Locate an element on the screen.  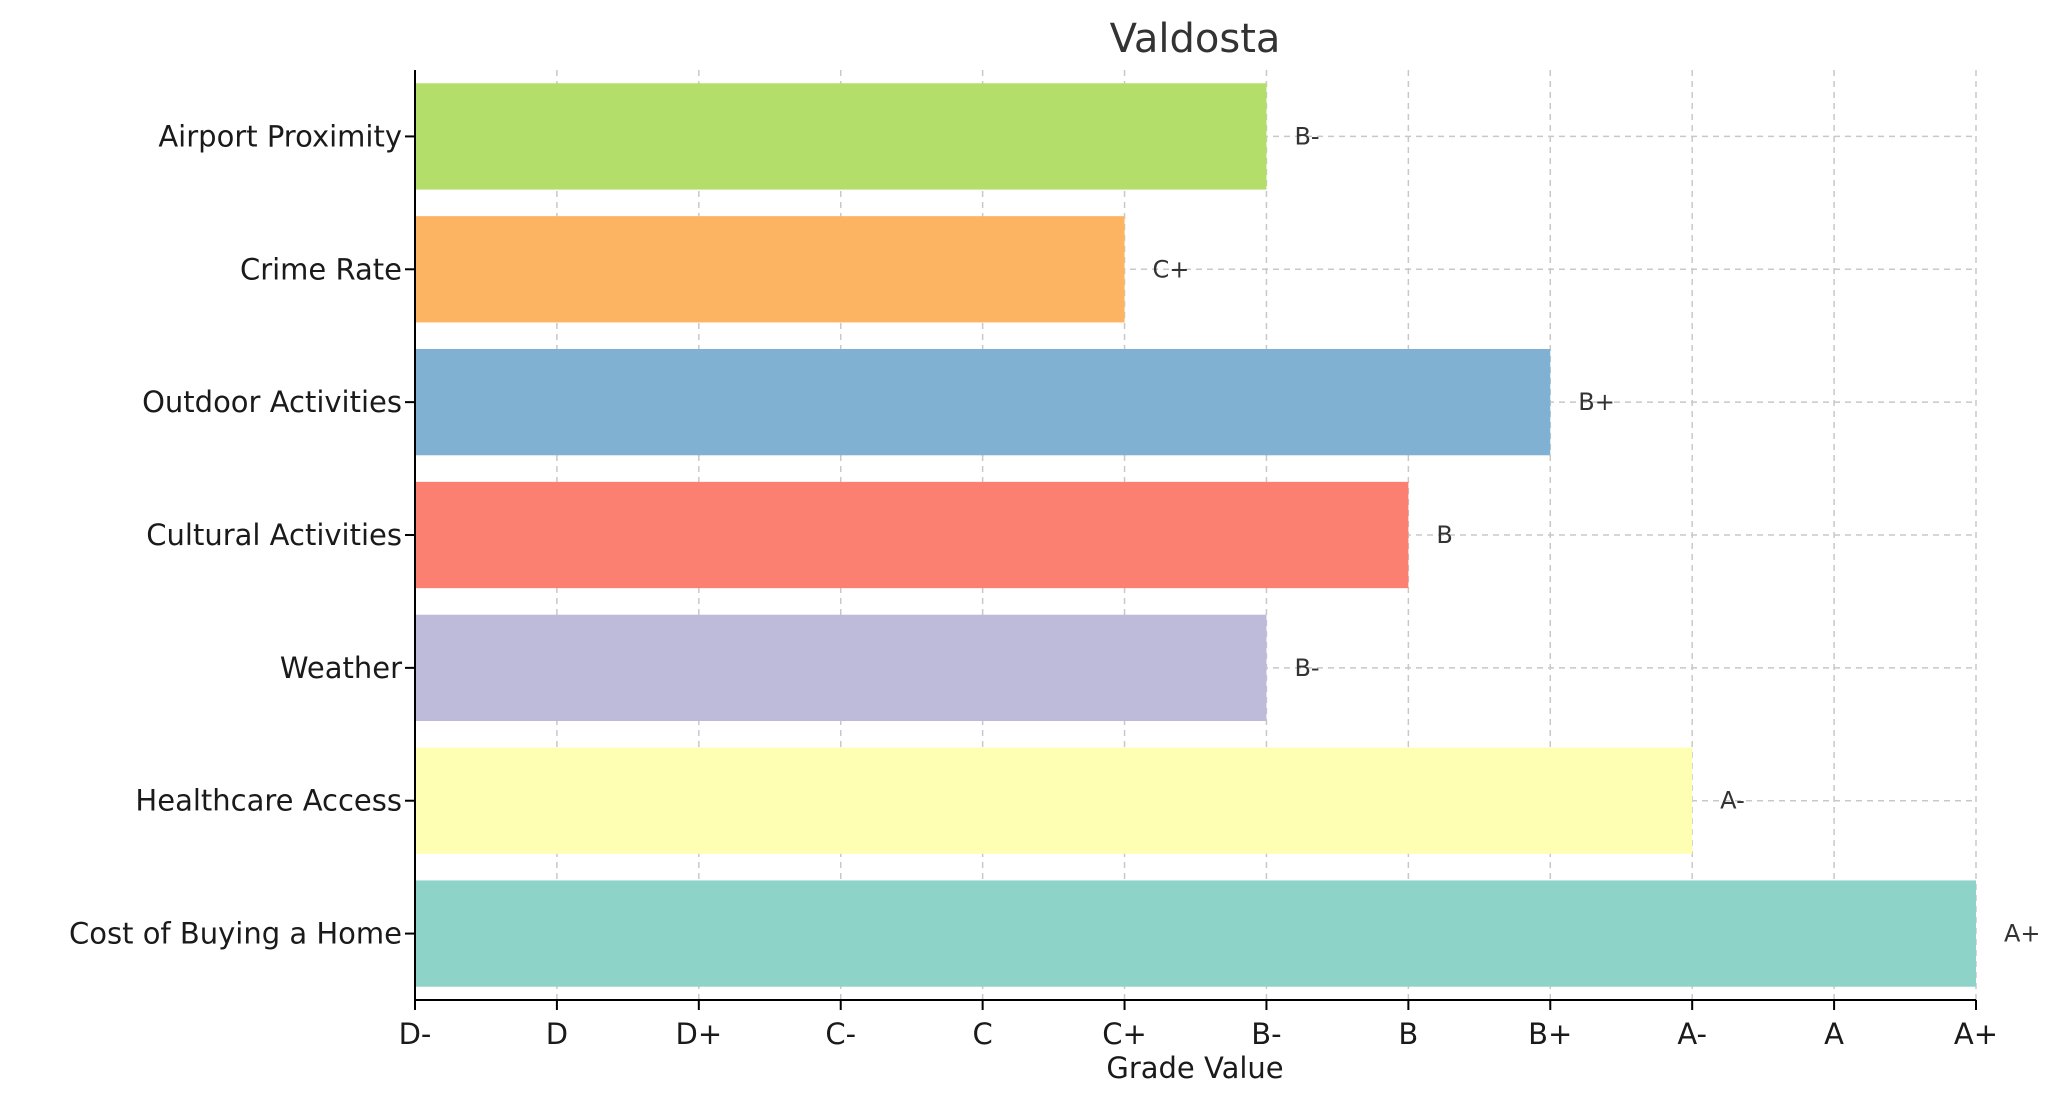
y-tick-label: Weather is located at coordinates (341, 668).